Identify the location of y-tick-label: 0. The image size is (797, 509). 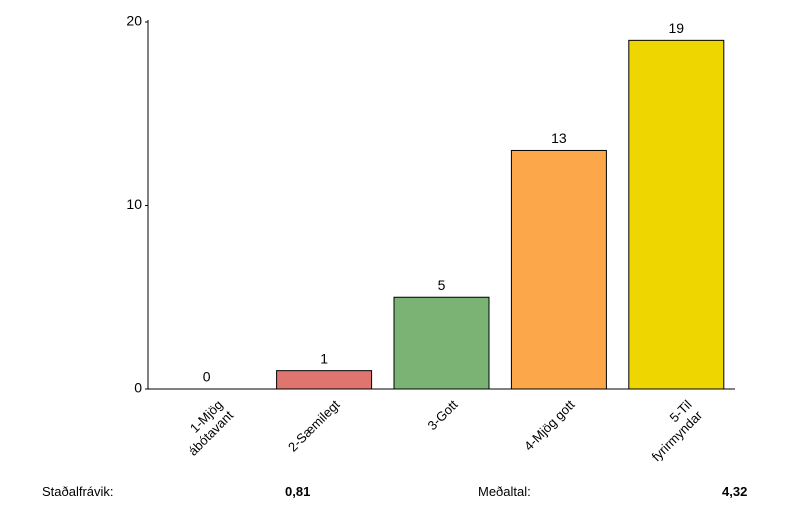
(138, 388).